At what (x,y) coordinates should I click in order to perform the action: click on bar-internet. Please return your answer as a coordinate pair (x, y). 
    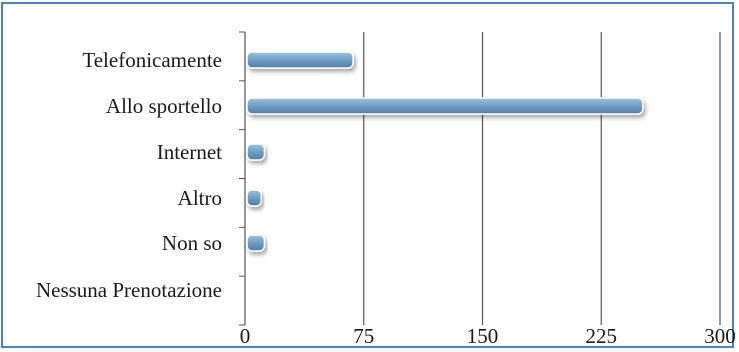
    Looking at the image, I should click on (256, 152).